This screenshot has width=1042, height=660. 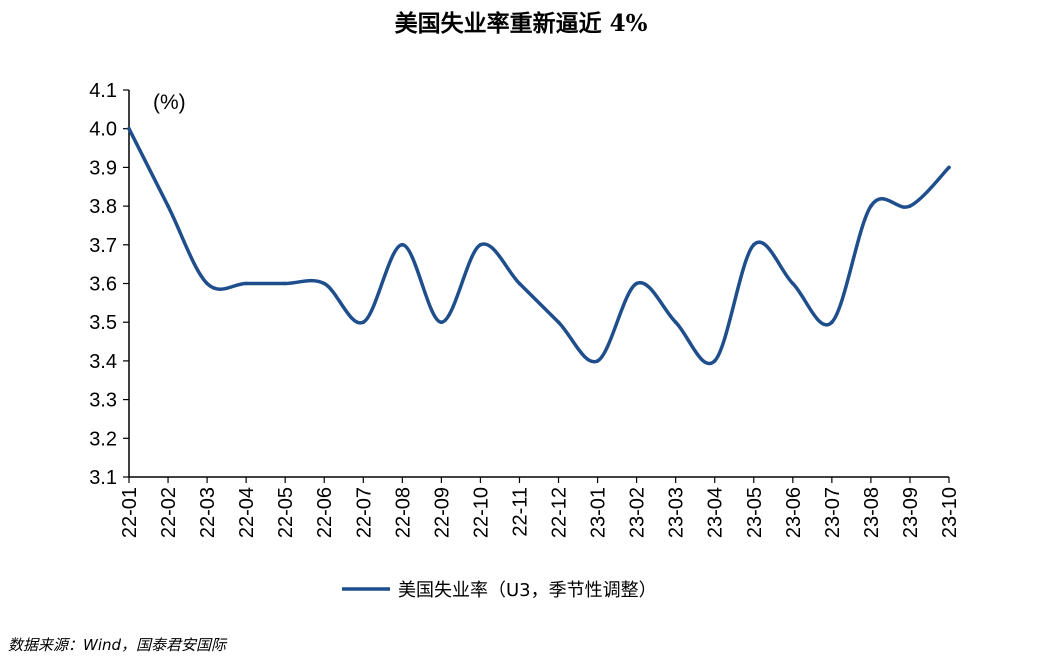 What do you see at coordinates (755, 512) in the screenshot?
I see `x-tick-label: 23-05` at bounding box center [755, 512].